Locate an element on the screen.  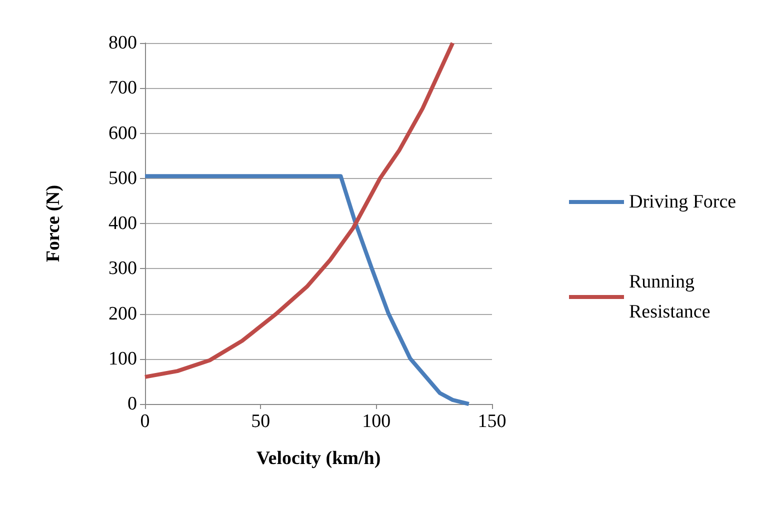
y-tick-label: 400 is located at coordinates (122, 223).